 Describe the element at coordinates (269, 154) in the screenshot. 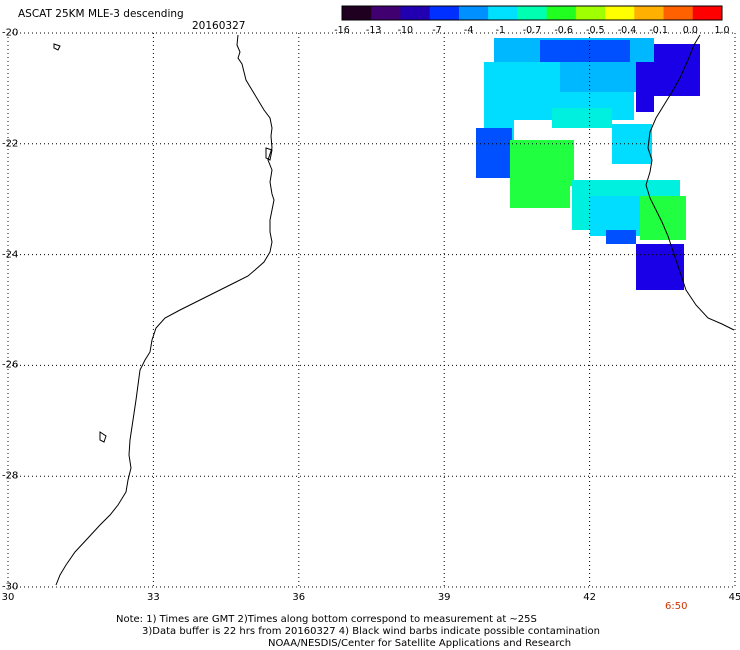

I see `island-bazaruto` at that location.